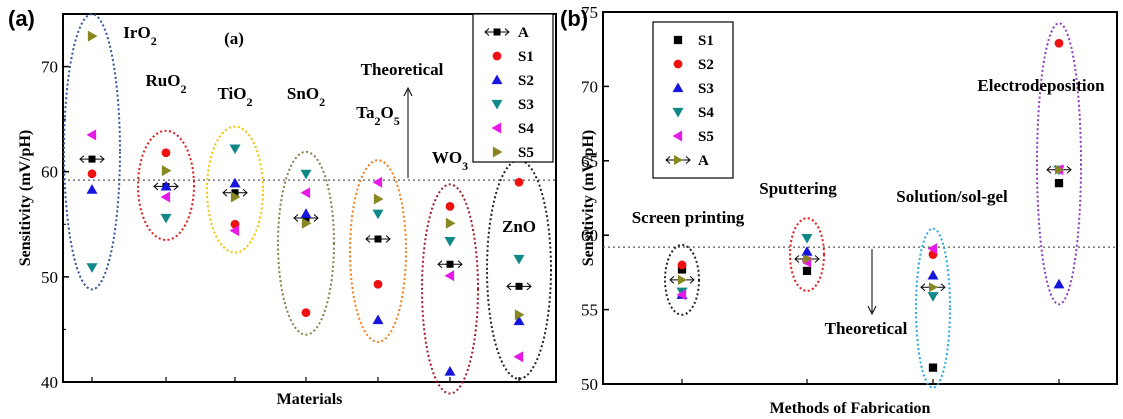 The image size is (1123, 419). I want to click on legend-label: S5, so click(526, 153).